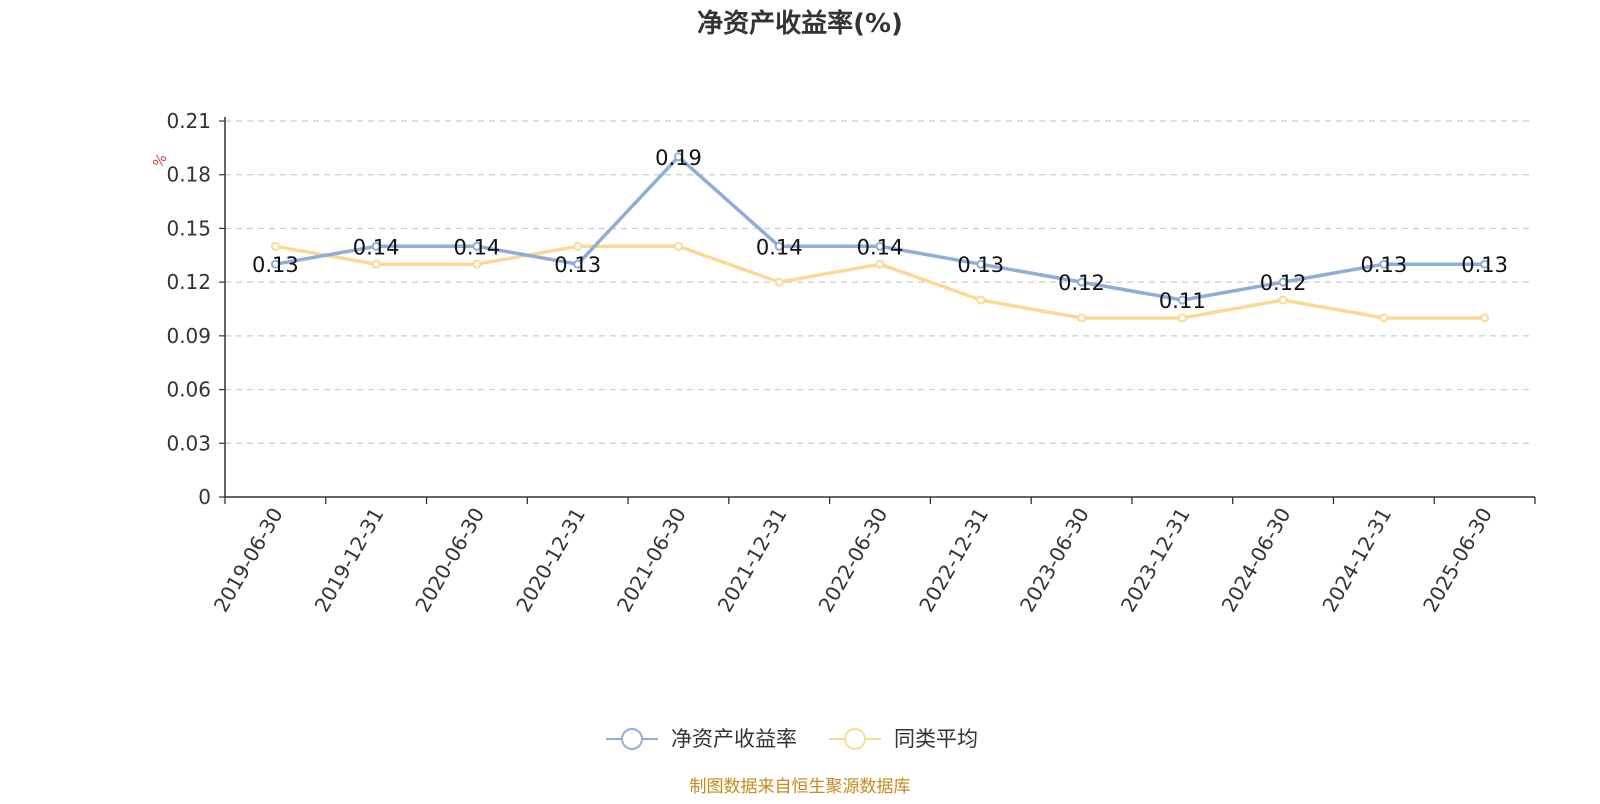 The height and width of the screenshot is (804, 1600). What do you see at coordinates (651, 560) in the screenshot?
I see `x-tick-label: 2021-06-30` at bounding box center [651, 560].